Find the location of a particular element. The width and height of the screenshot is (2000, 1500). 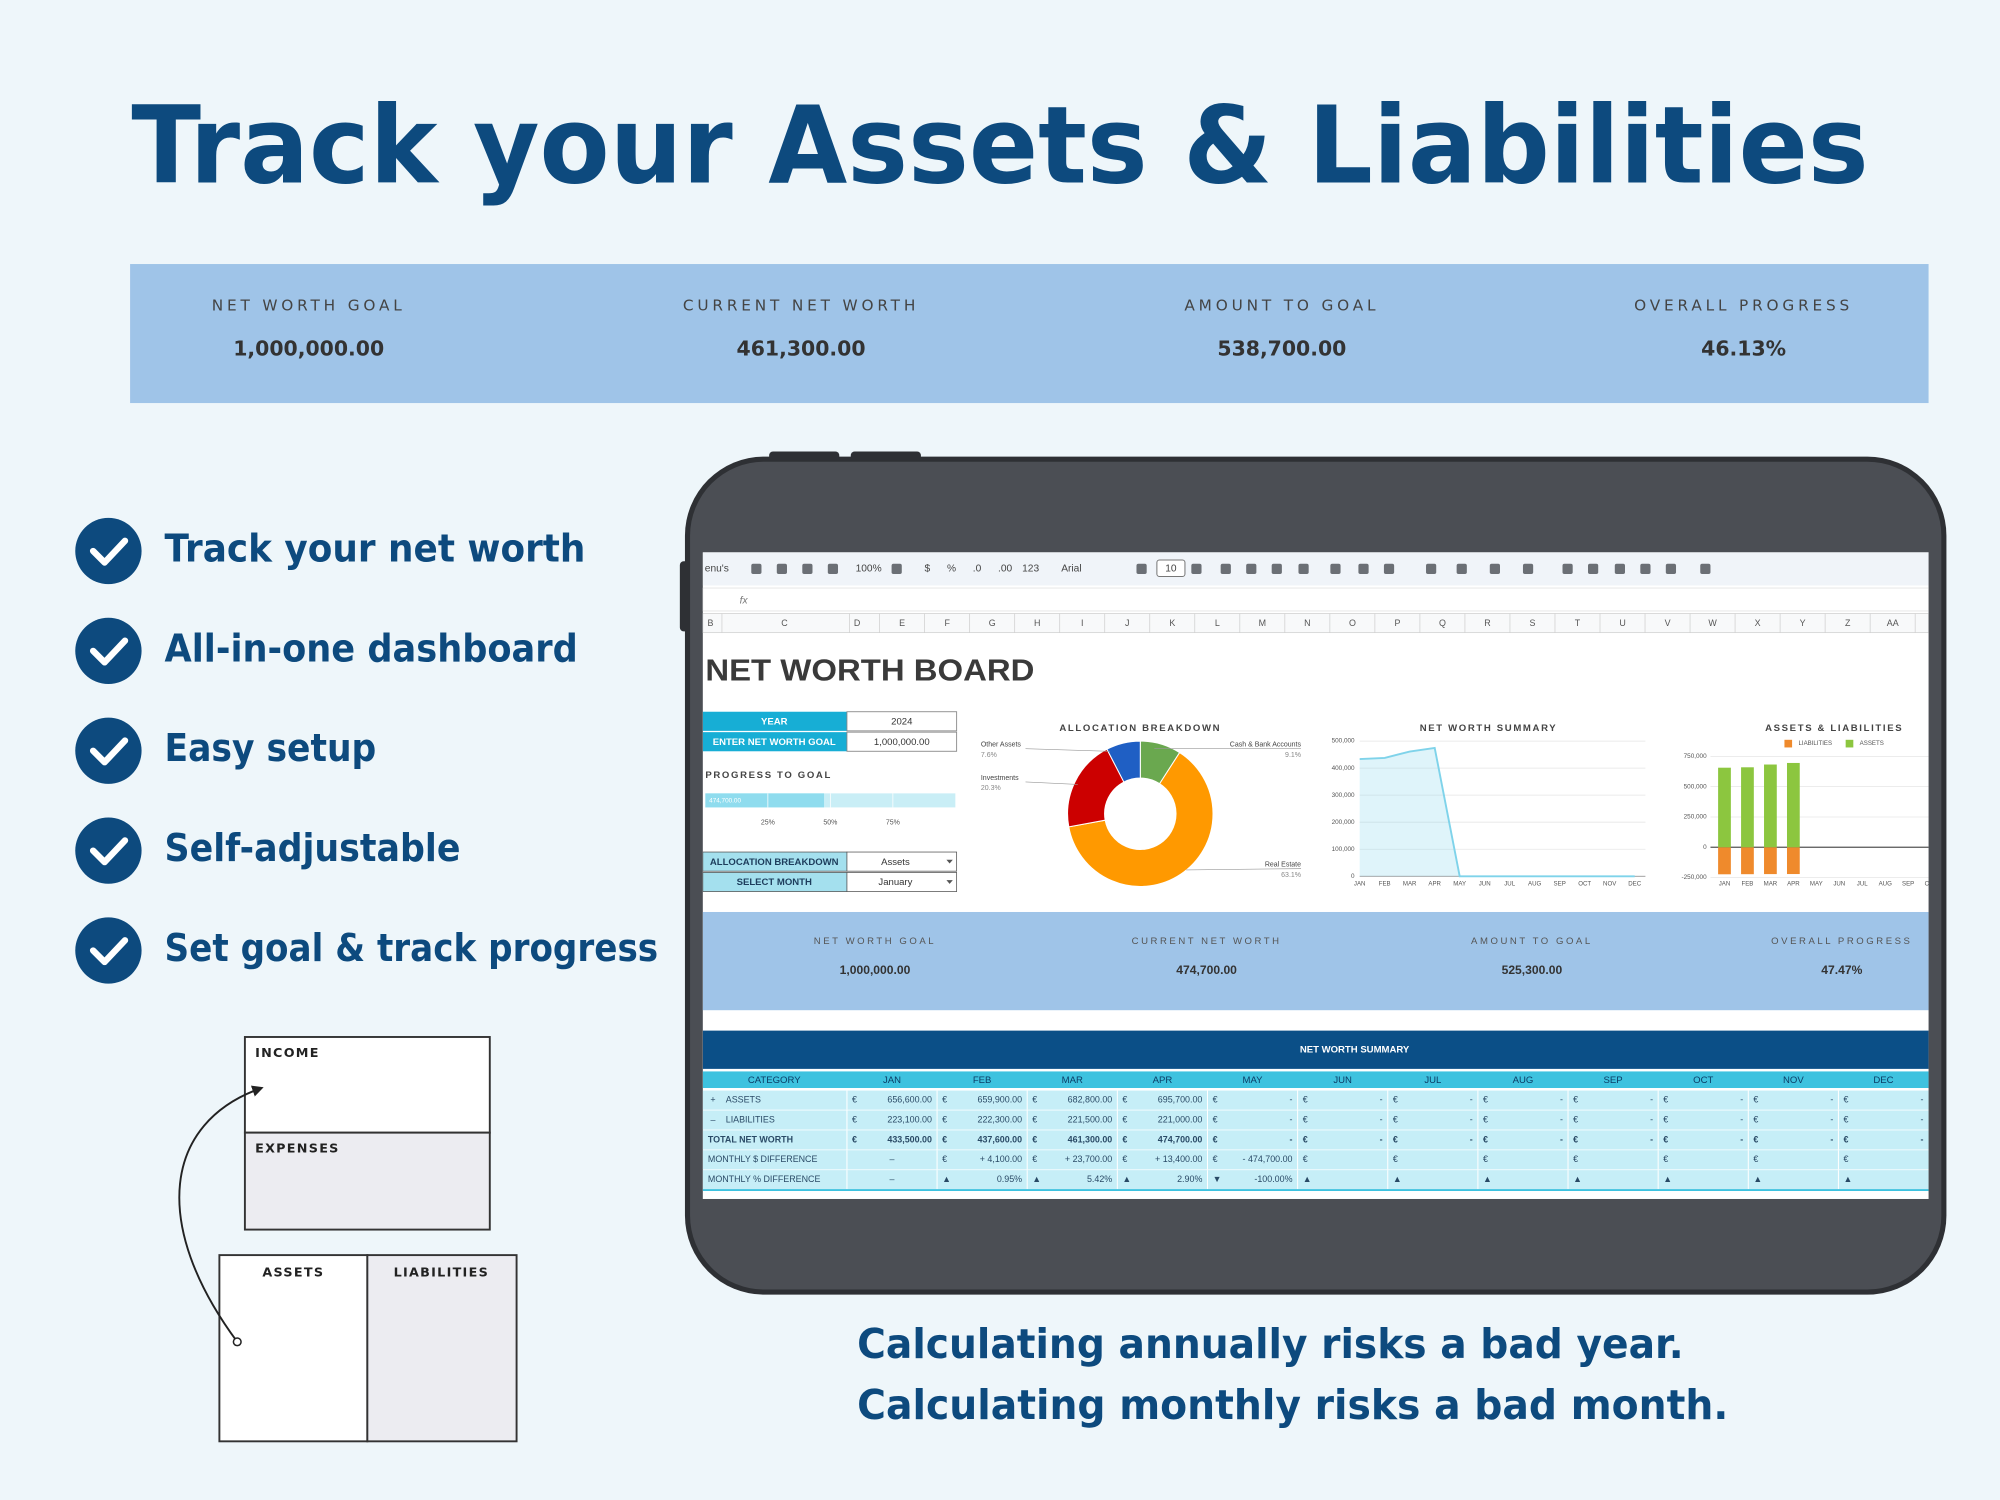

summary-header: JAN is located at coordinates (892, 1080).